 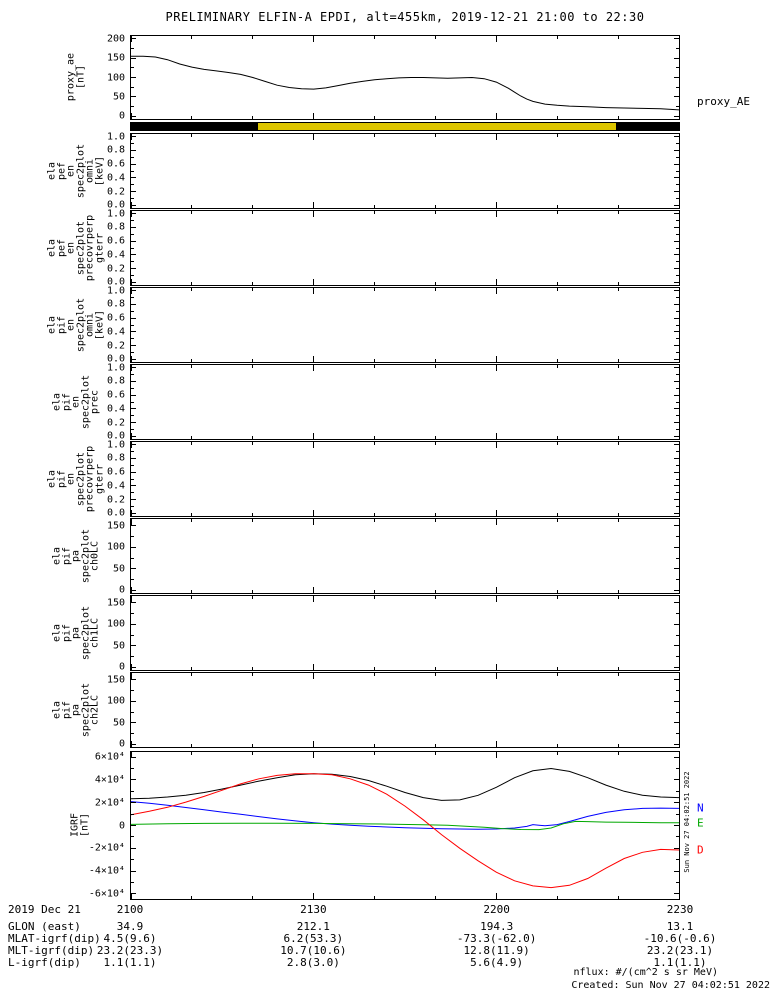 What do you see at coordinates (76, 402) in the screenshot?
I see `ylabel-pif-en-prec: ela pif en spec2plot prec` at bounding box center [76, 402].